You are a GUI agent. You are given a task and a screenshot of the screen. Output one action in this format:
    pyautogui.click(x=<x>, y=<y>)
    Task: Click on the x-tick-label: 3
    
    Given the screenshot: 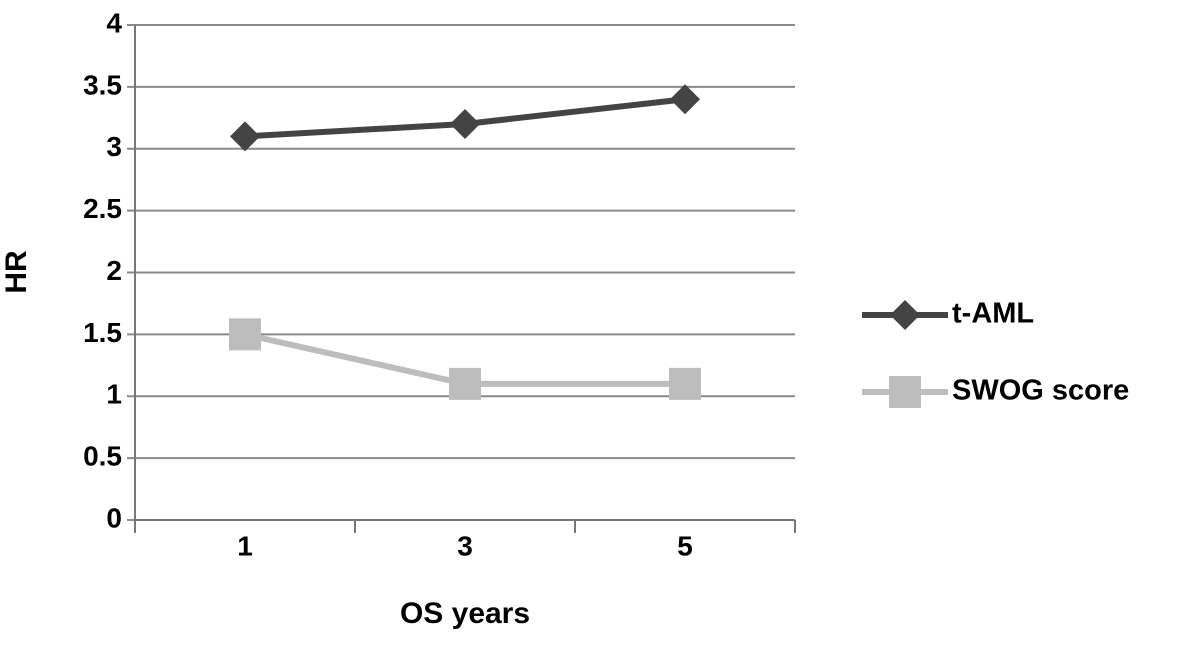 What is the action you would take?
    pyautogui.click(x=465, y=545)
    